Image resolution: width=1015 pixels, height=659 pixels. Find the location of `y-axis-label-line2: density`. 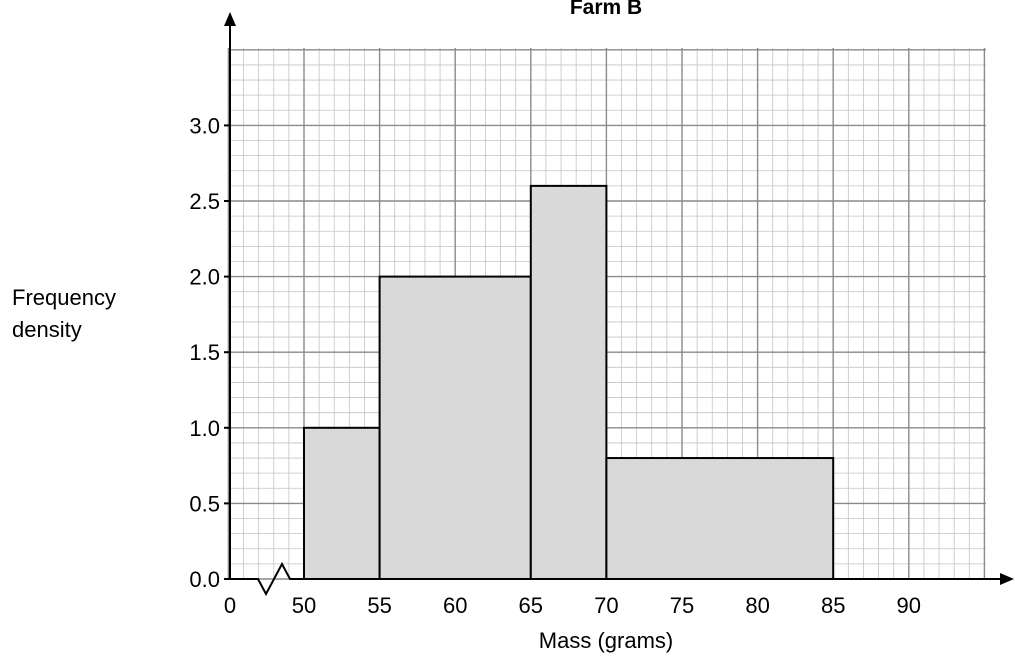

y-axis-label-line2: density is located at coordinates (47, 329).